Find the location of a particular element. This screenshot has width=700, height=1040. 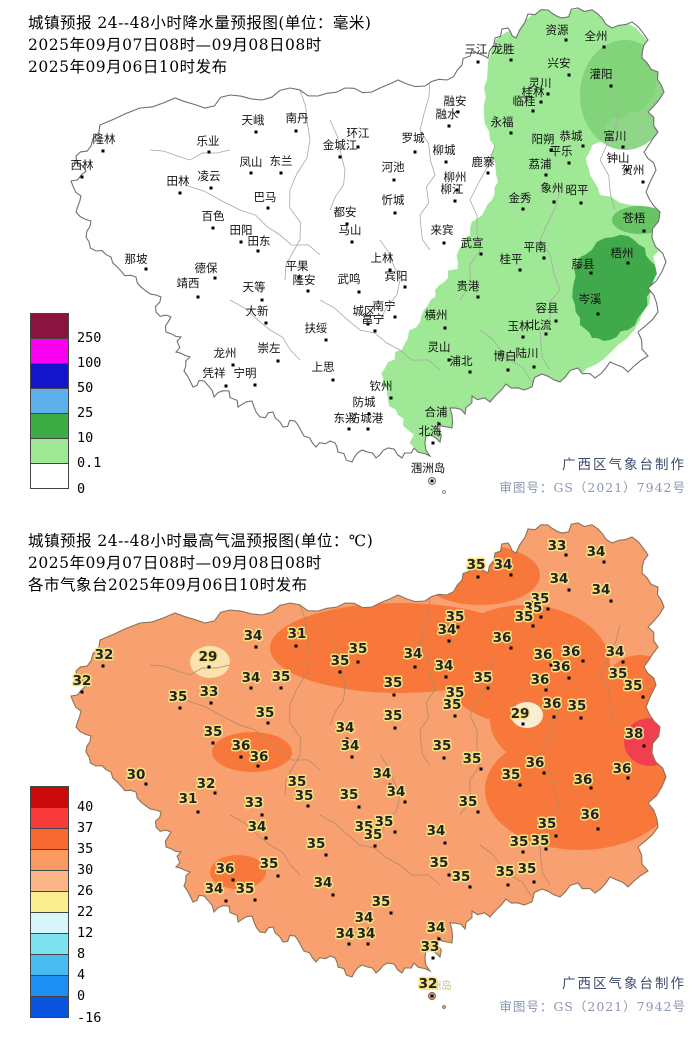

city-label: 凌云 is located at coordinates (209, 176).